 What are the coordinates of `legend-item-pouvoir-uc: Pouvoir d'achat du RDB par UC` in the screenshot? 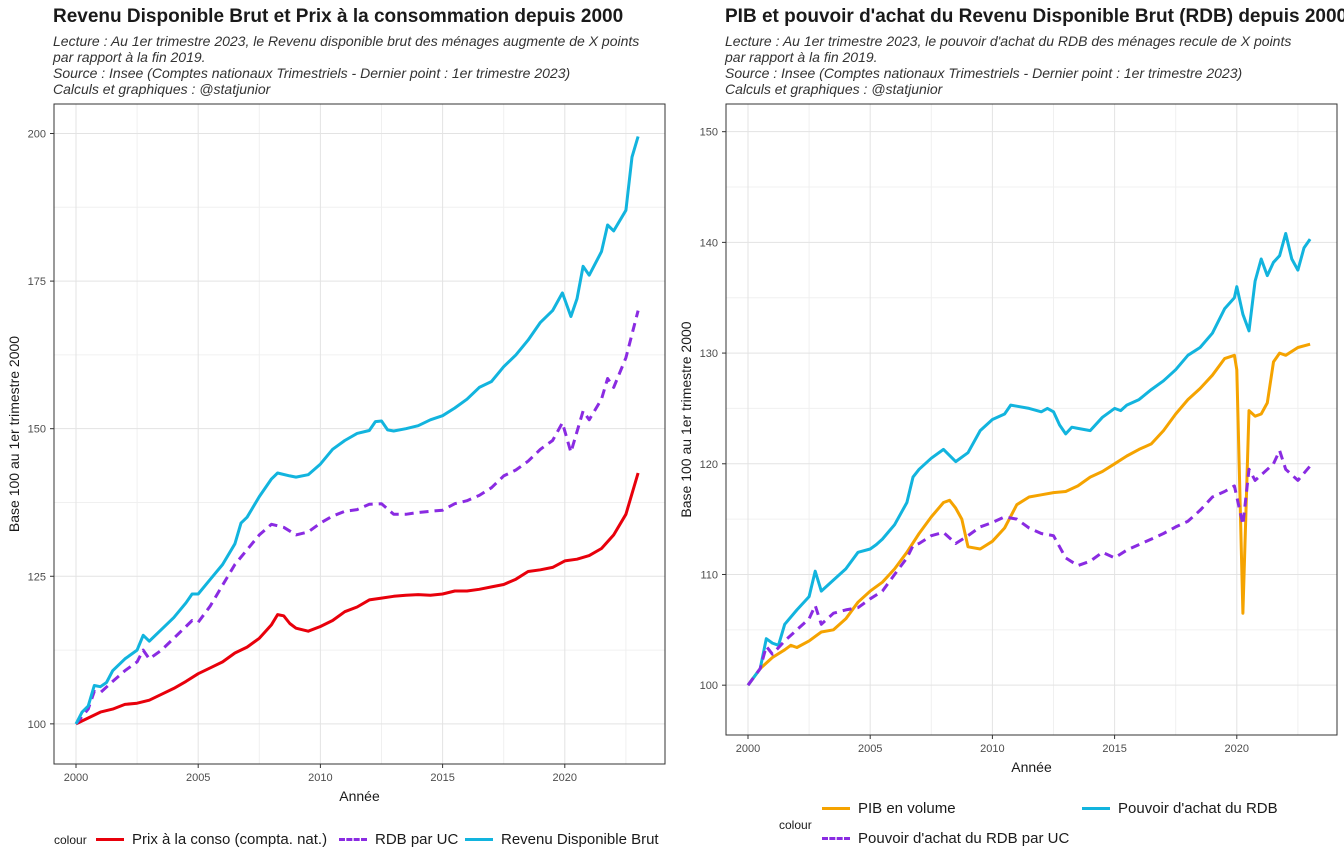 It's located at (945, 838).